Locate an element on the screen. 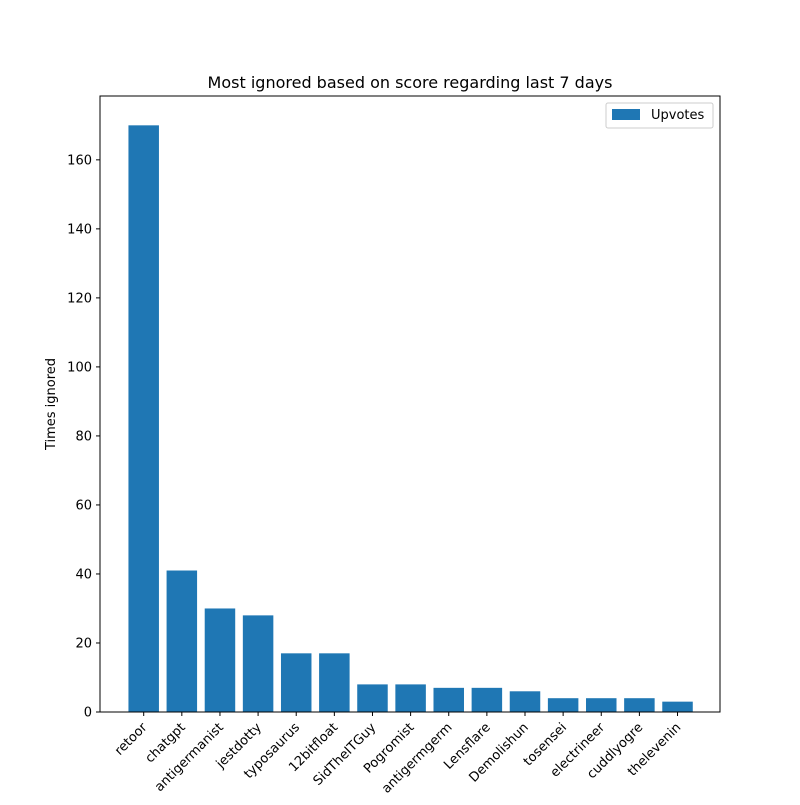 This screenshot has width=800, height=805. bar-Lensflare is located at coordinates (487, 699).